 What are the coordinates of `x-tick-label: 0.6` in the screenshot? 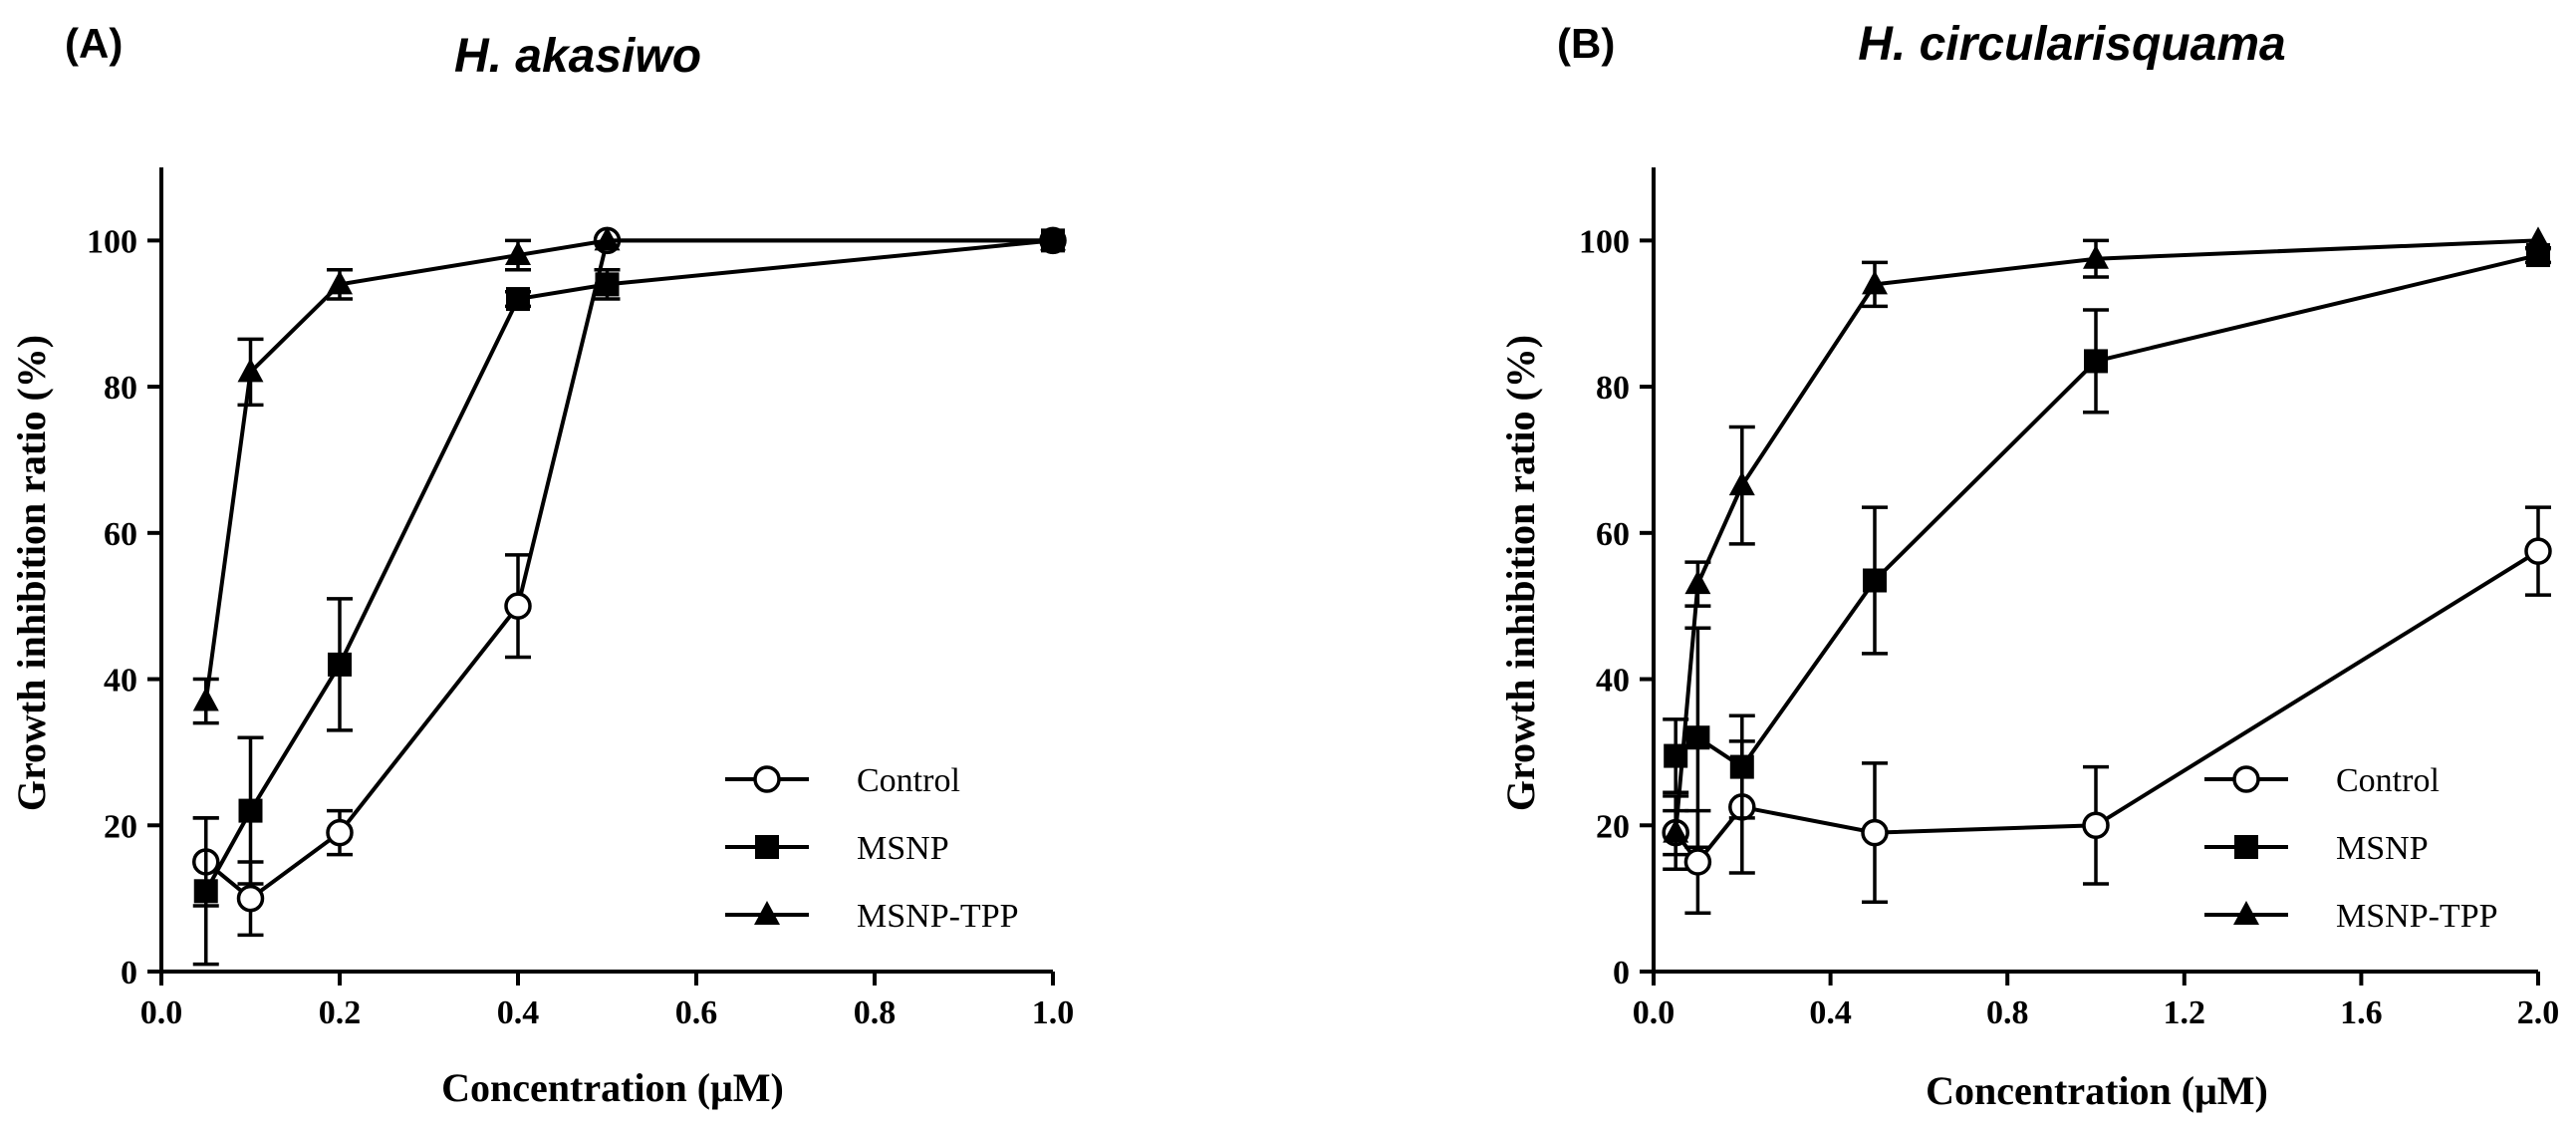 It's located at (696, 1012).